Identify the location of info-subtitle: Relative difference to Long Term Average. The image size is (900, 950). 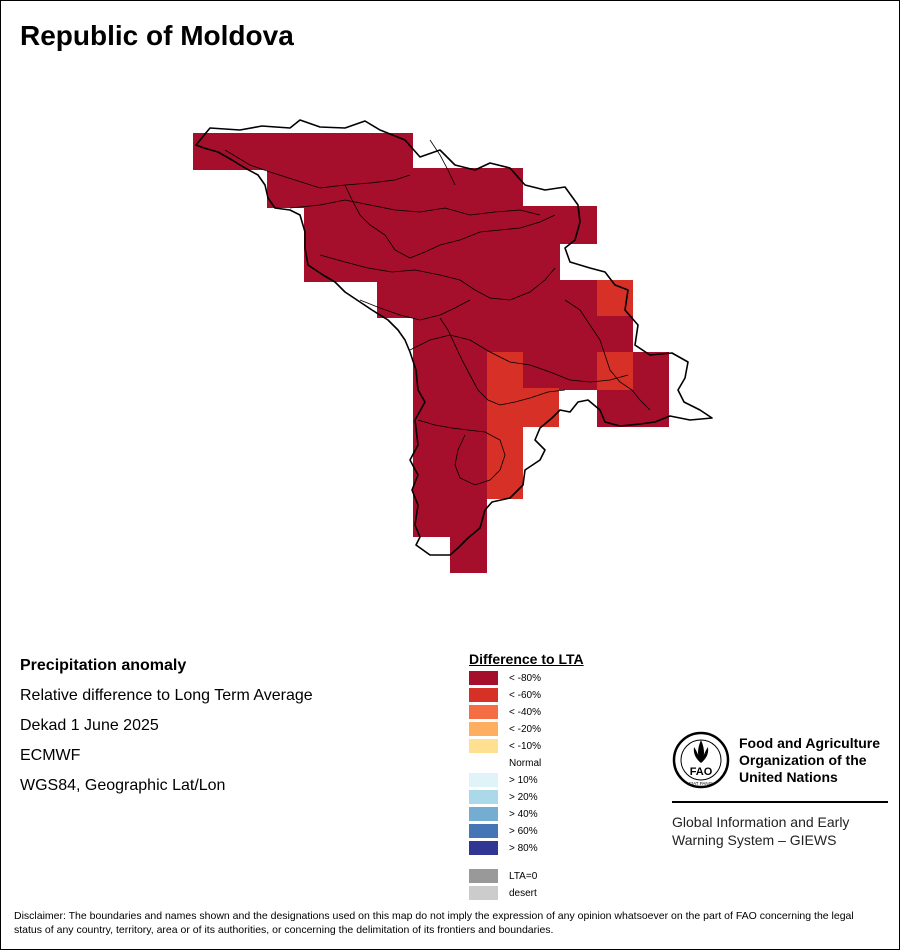
(166, 695).